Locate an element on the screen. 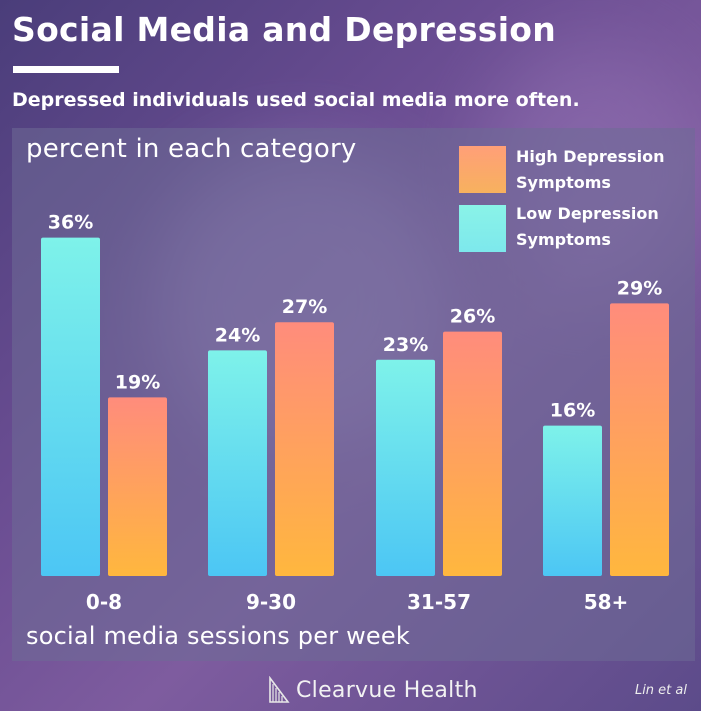 Image resolution: width=701 pixels, height=711 pixels. brand-logo: Clearvue Health is located at coordinates (373, 690).